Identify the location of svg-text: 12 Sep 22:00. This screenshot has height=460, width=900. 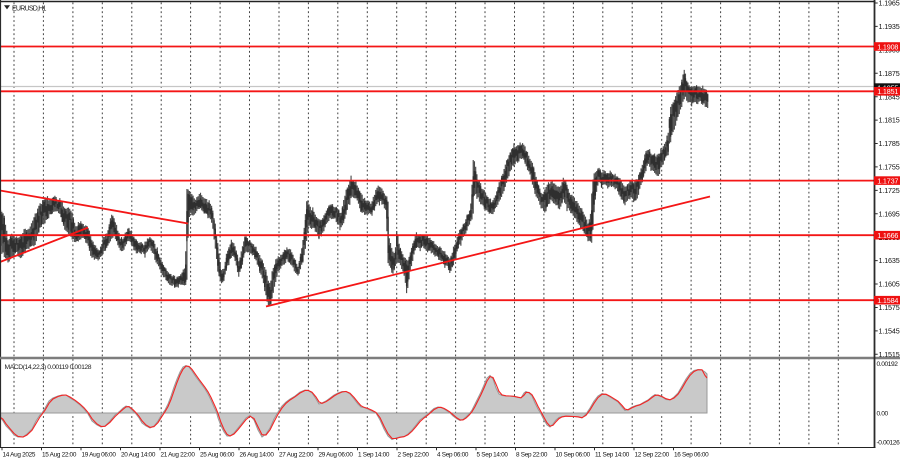
(652, 454).